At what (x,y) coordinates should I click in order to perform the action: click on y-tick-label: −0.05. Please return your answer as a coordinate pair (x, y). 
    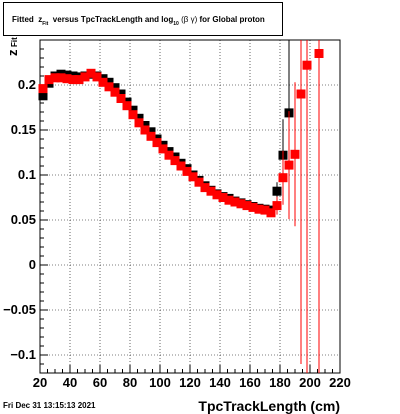
    Looking at the image, I should click on (19, 309).